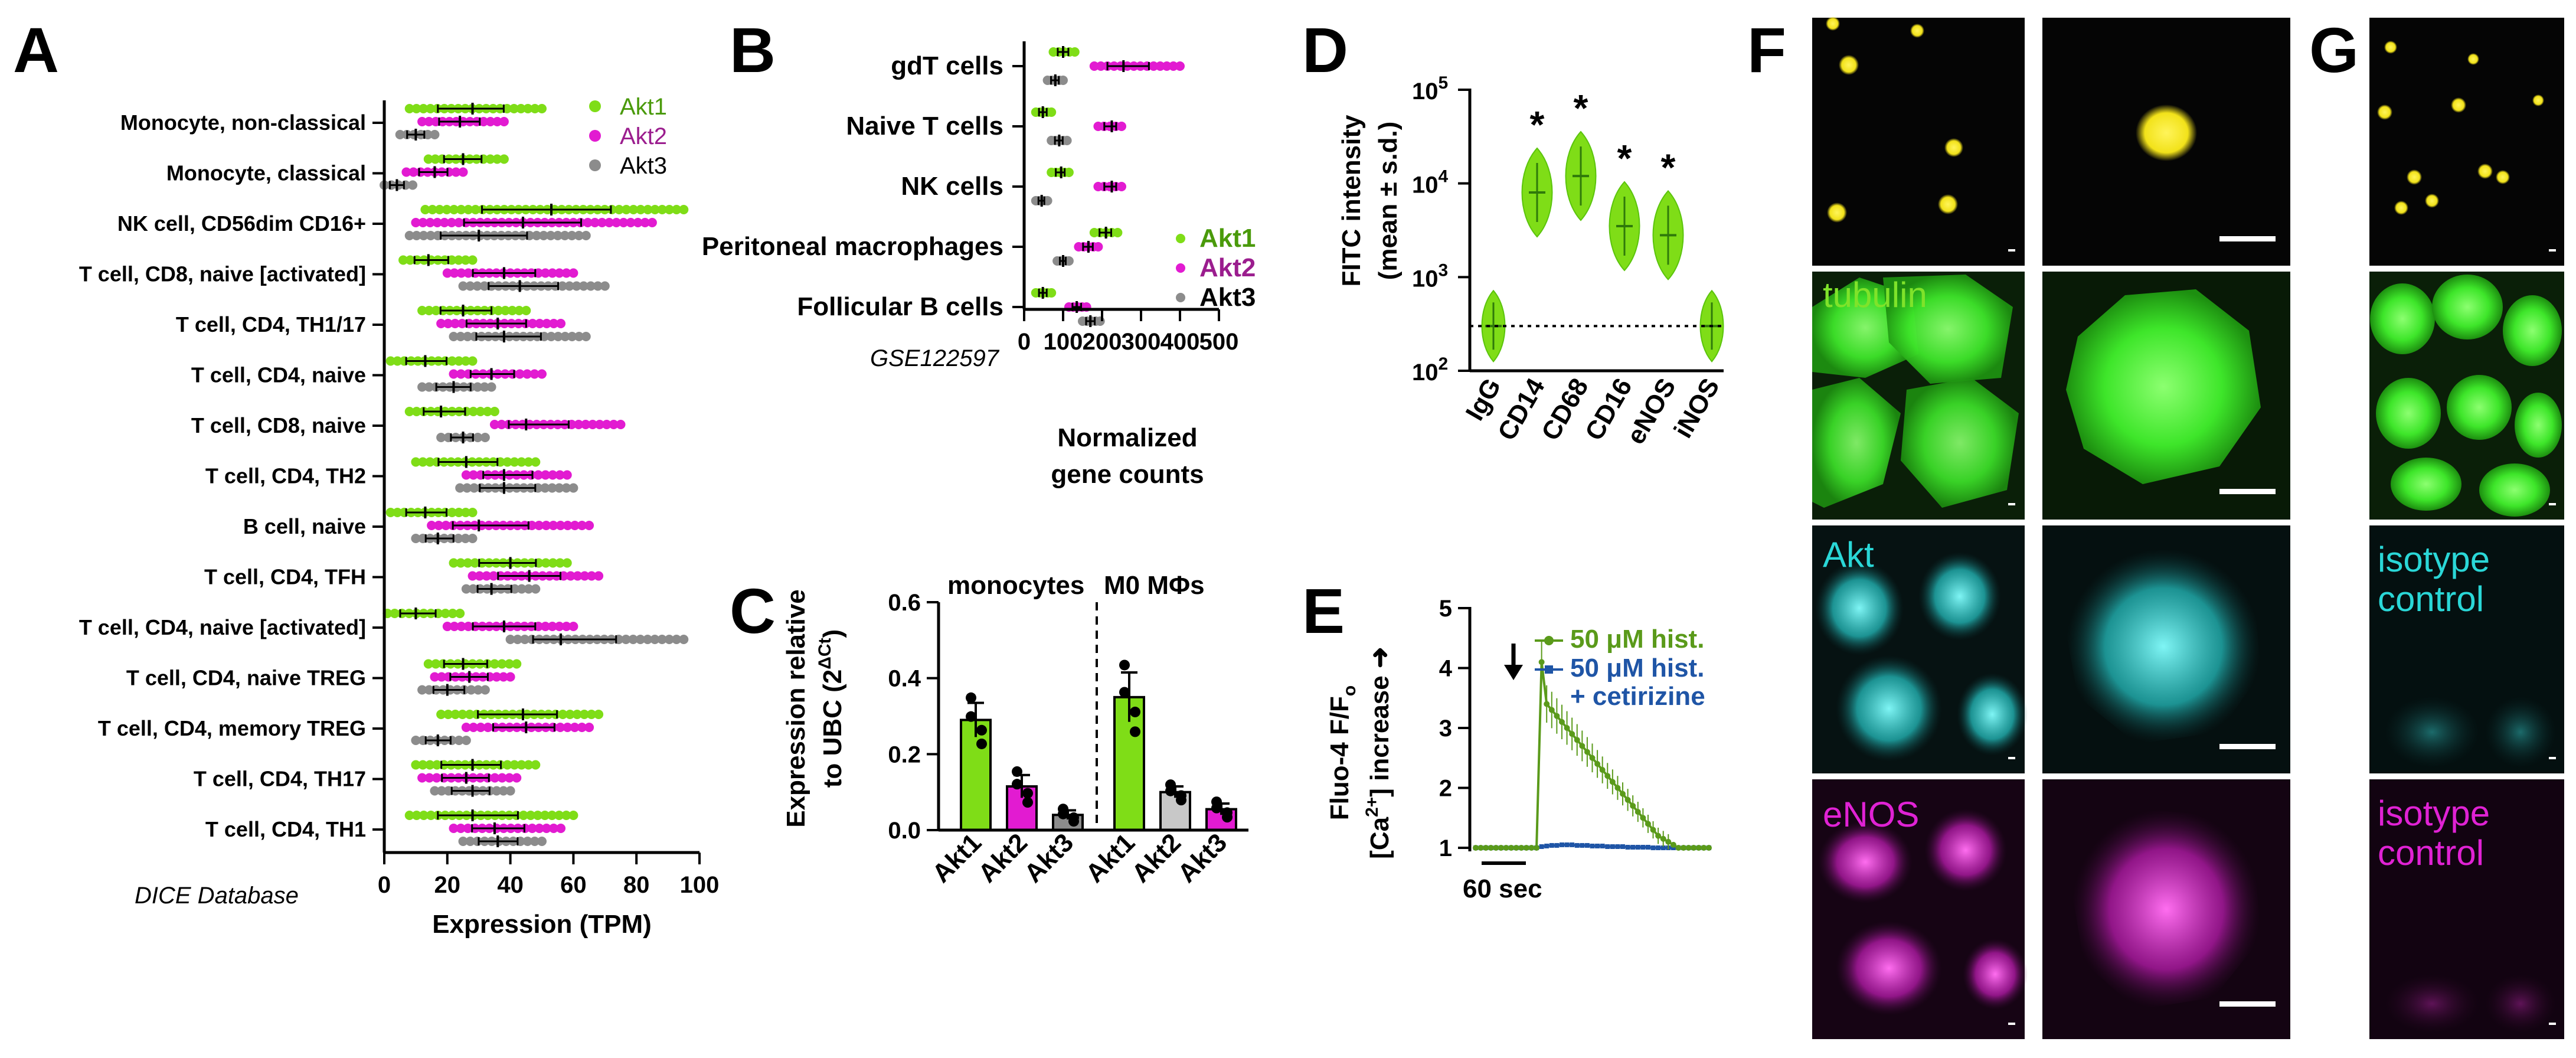 This screenshot has height=1058, width=2576. What do you see at coordinates (753, 610) in the screenshot?
I see `panel-letter-c: C` at bounding box center [753, 610].